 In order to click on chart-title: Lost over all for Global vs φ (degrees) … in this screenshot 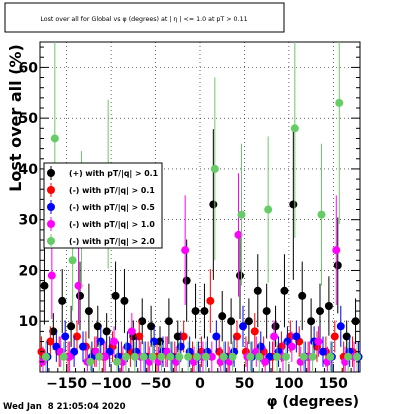, I will do `click(143, 19)`.